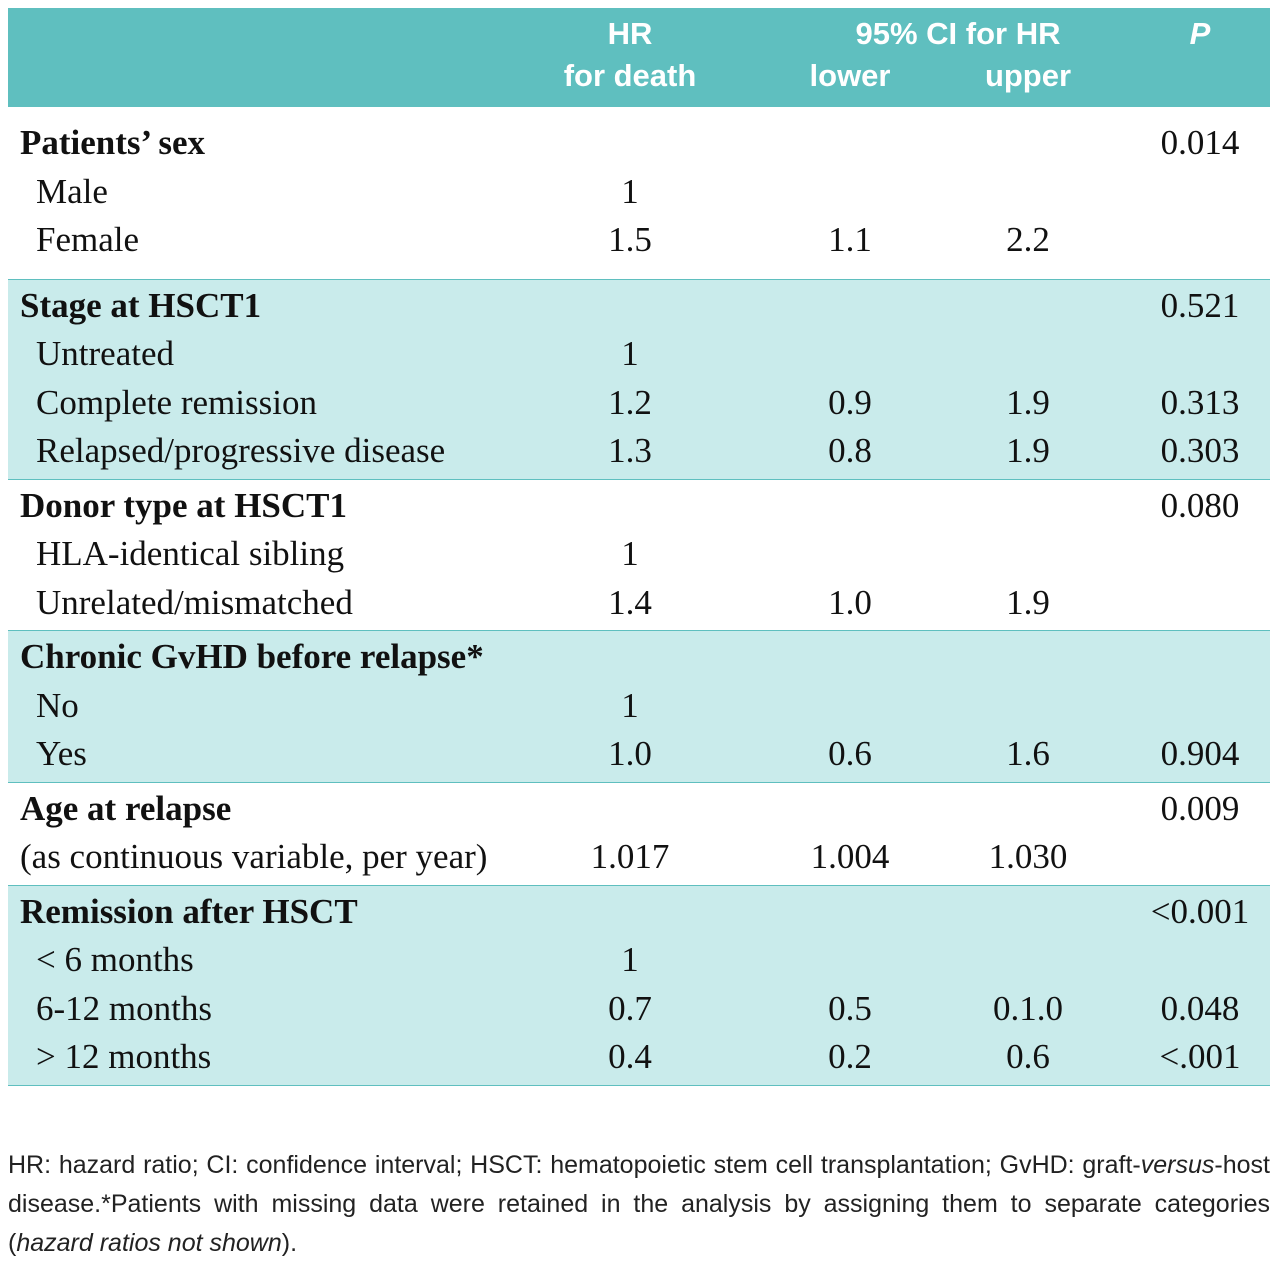 This screenshot has height=1274, width=1280. What do you see at coordinates (958, 33) in the screenshot?
I see `header-ci: 95% CI for HR` at bounding box center [958, 33].